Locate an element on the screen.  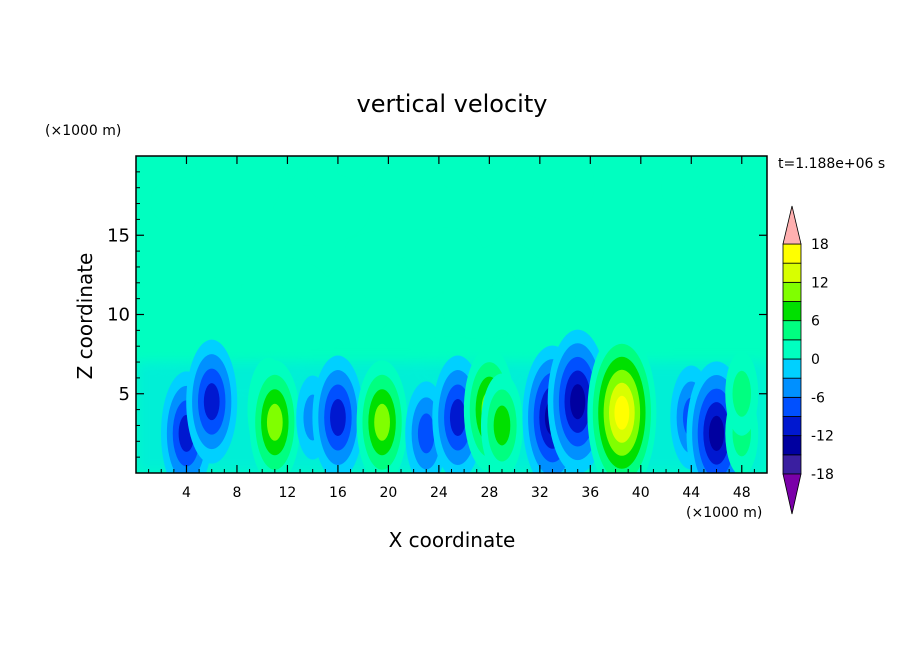
svg-text: 15 is located at coordinates (118, 235).